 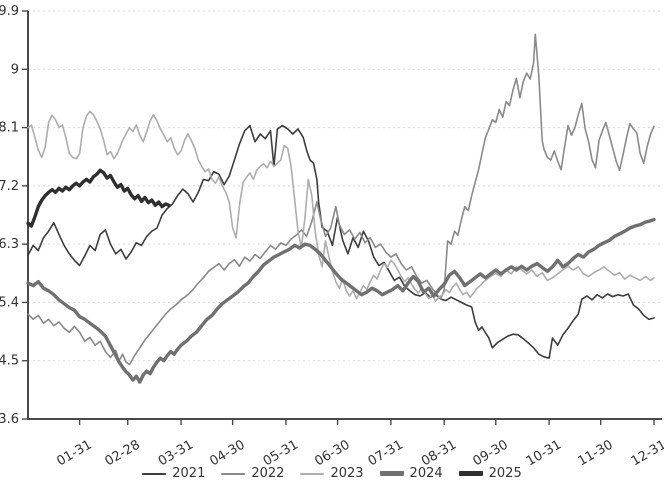 What do you see at coordinates (227, 453) in the screenshot?
I see `x-axis-tick-label: 04-30` at bounding box center [227, 453].